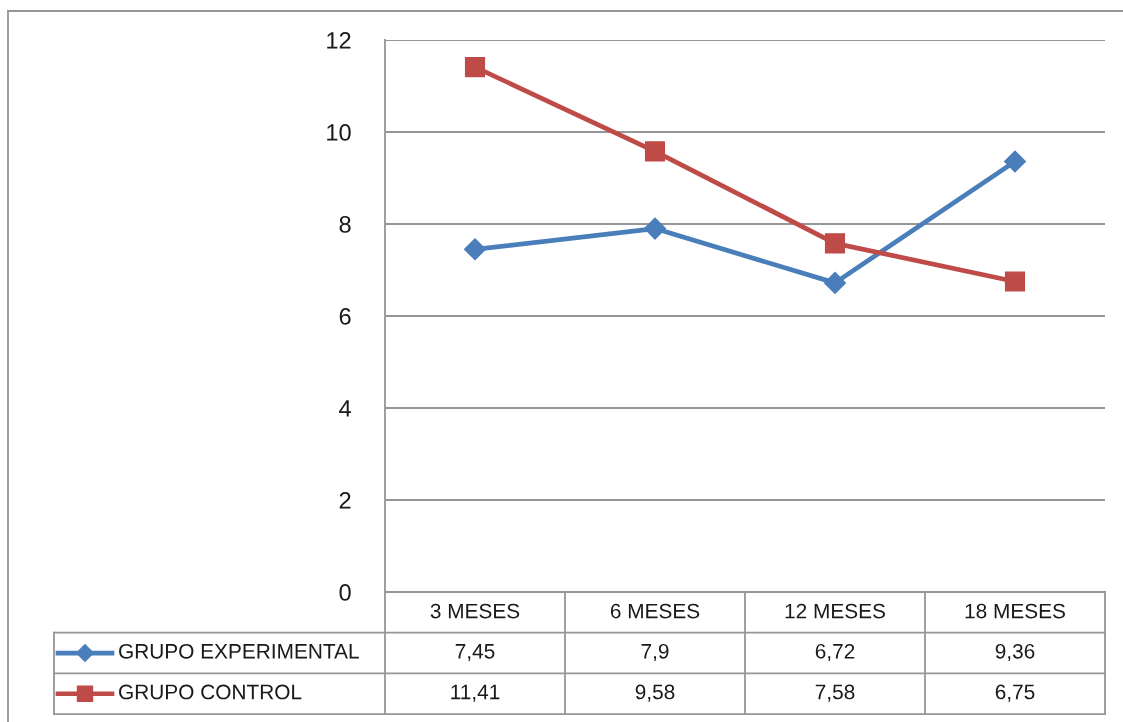 This screenshot has width=1123, height=722. I want to click on legend-label: GRUPO CONTROL, so click(210, 692).